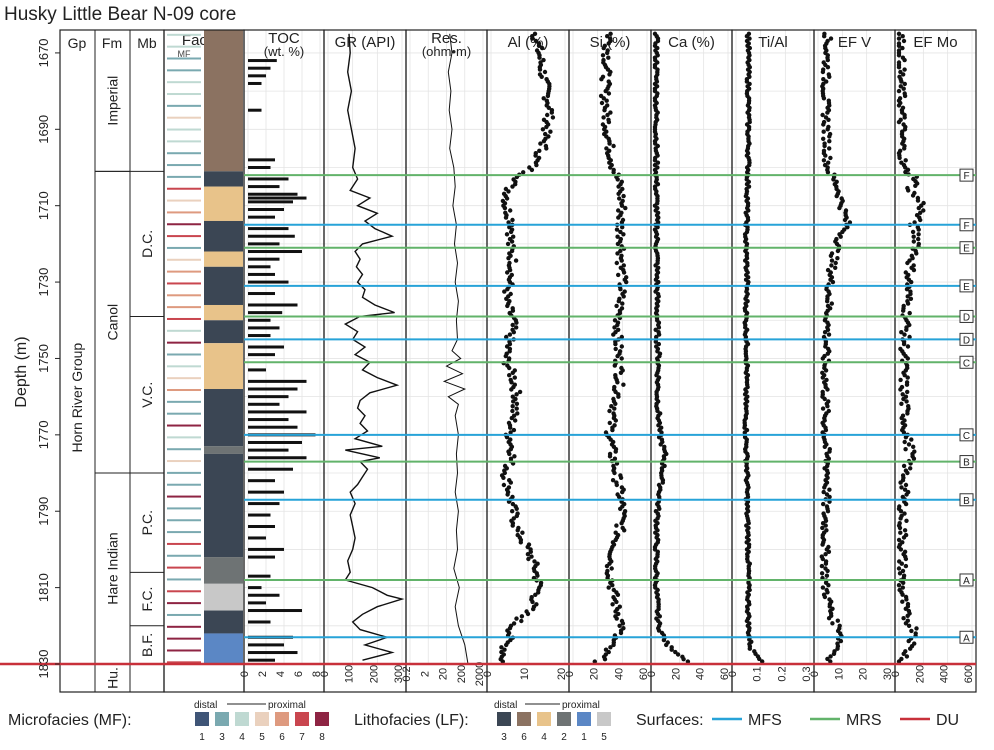  Describe the element at coordinates (113, 568) in the screenshot. I see `formation-label: Hare Indian` at that location.